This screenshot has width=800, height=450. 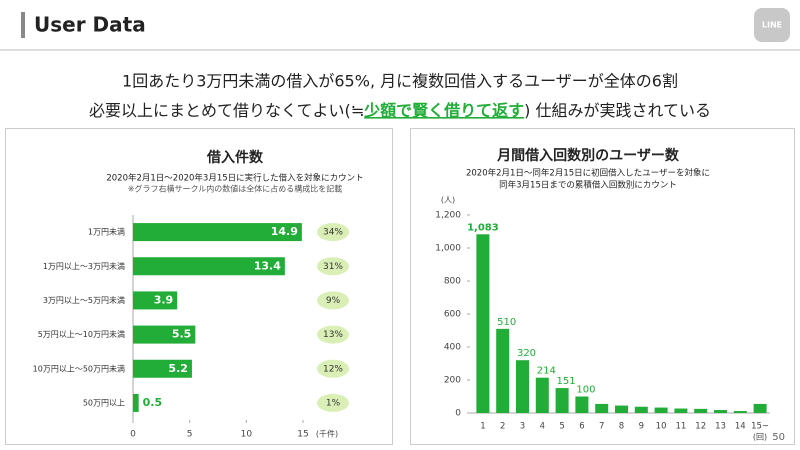 What do you see at coordinates (506, 322) in the screenshot?
I see `value-label: 510` at bounding box center [506, 322].